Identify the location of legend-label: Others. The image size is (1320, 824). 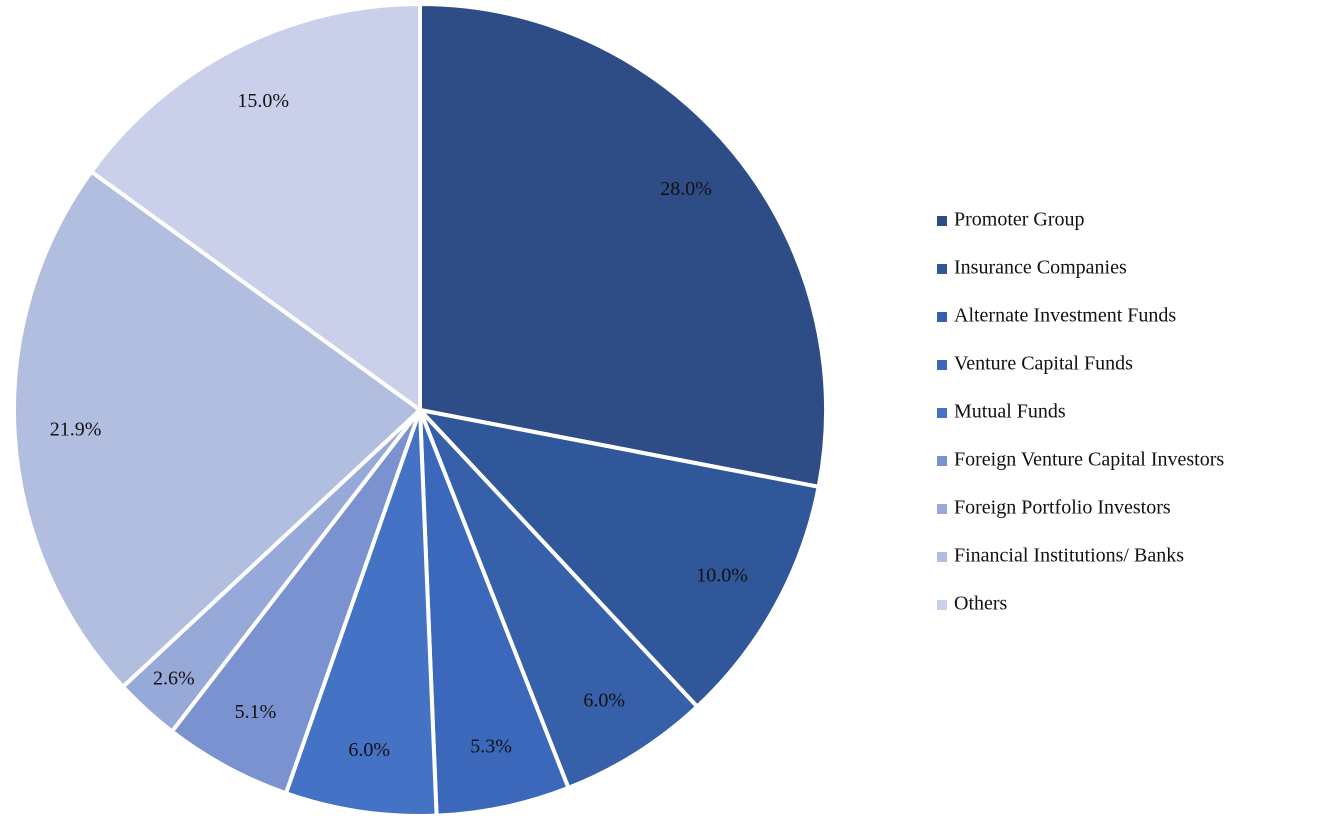
(981, 604).